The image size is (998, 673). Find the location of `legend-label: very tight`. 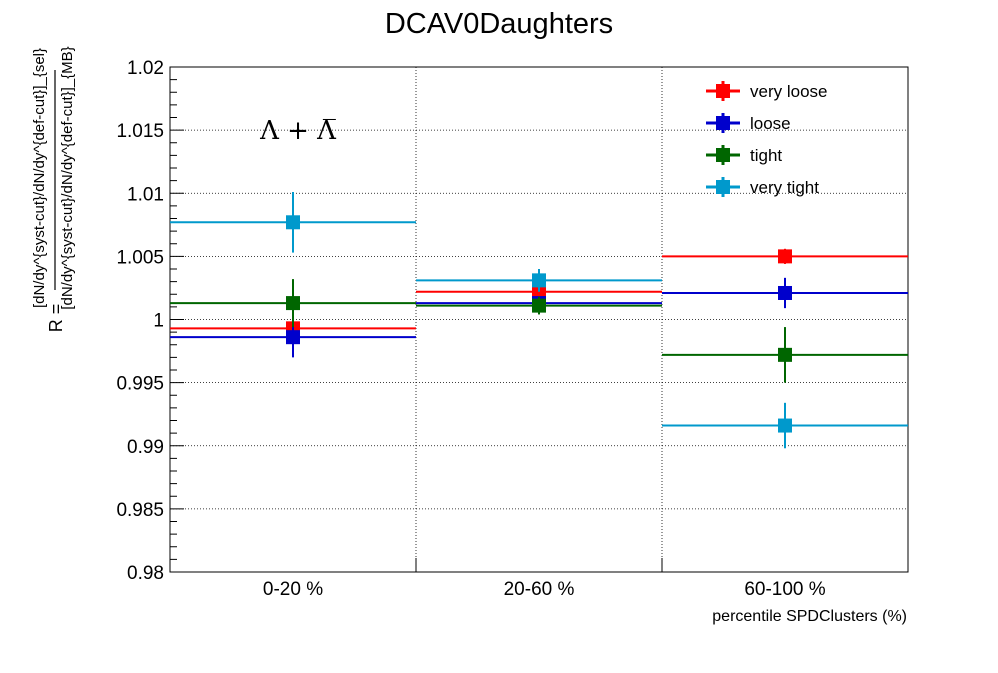

legend-label: very tight is located at coordinates (784, 187).